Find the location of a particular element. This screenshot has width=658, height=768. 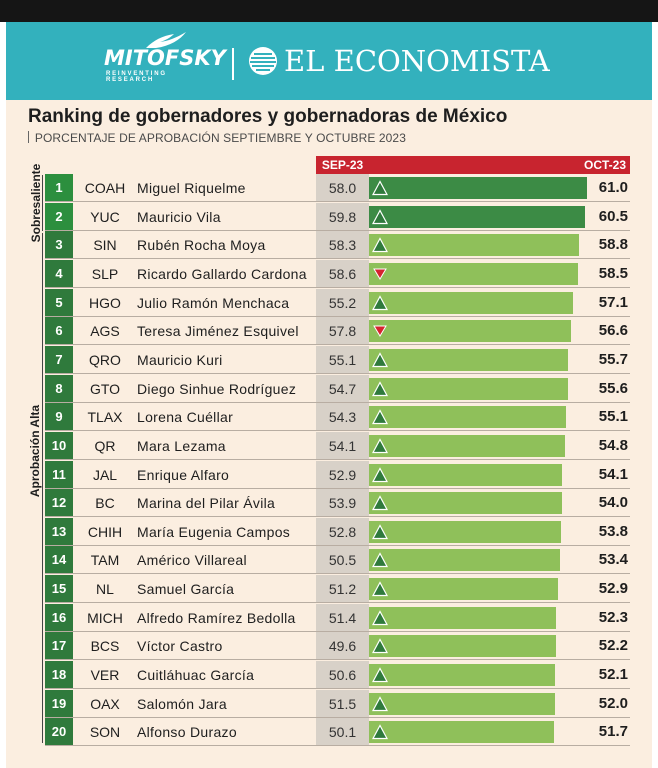

mitofsky-tagline: REINVENTING RESEARCH is located at coordinates (136, 77).